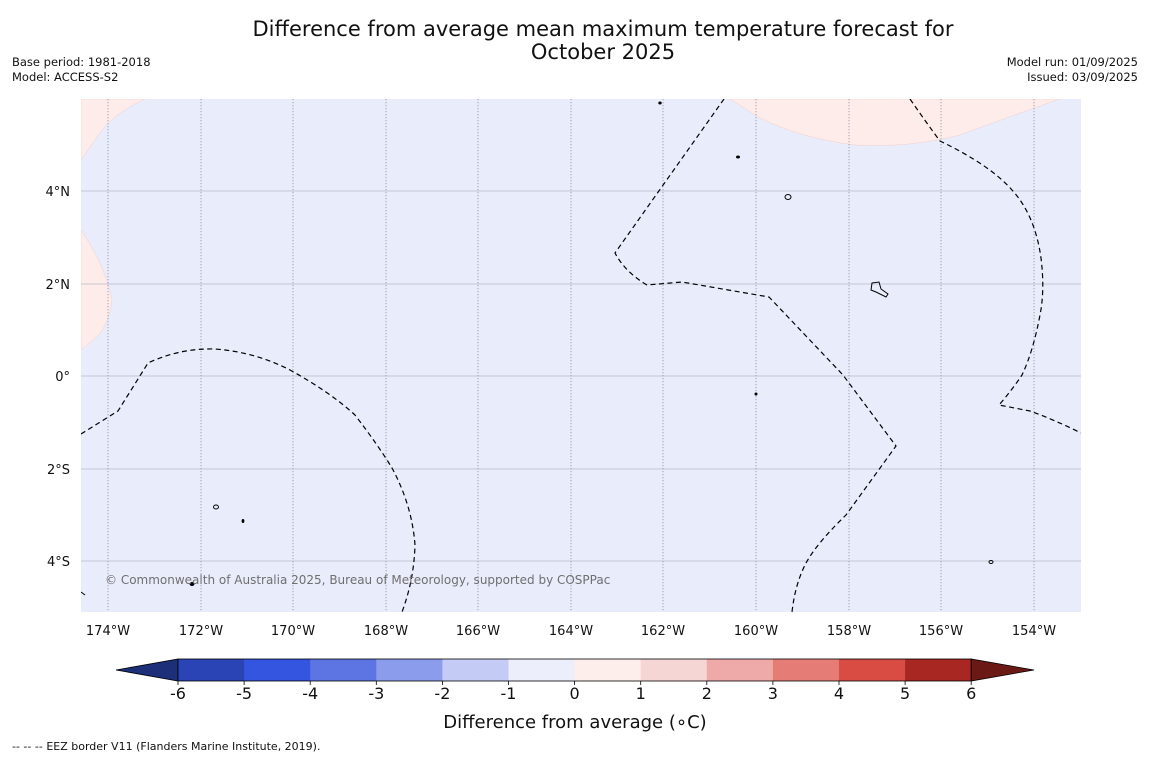  Describe the element at coordinates (97, 290) in the screenshot. I see `warm-area-left` at that location.